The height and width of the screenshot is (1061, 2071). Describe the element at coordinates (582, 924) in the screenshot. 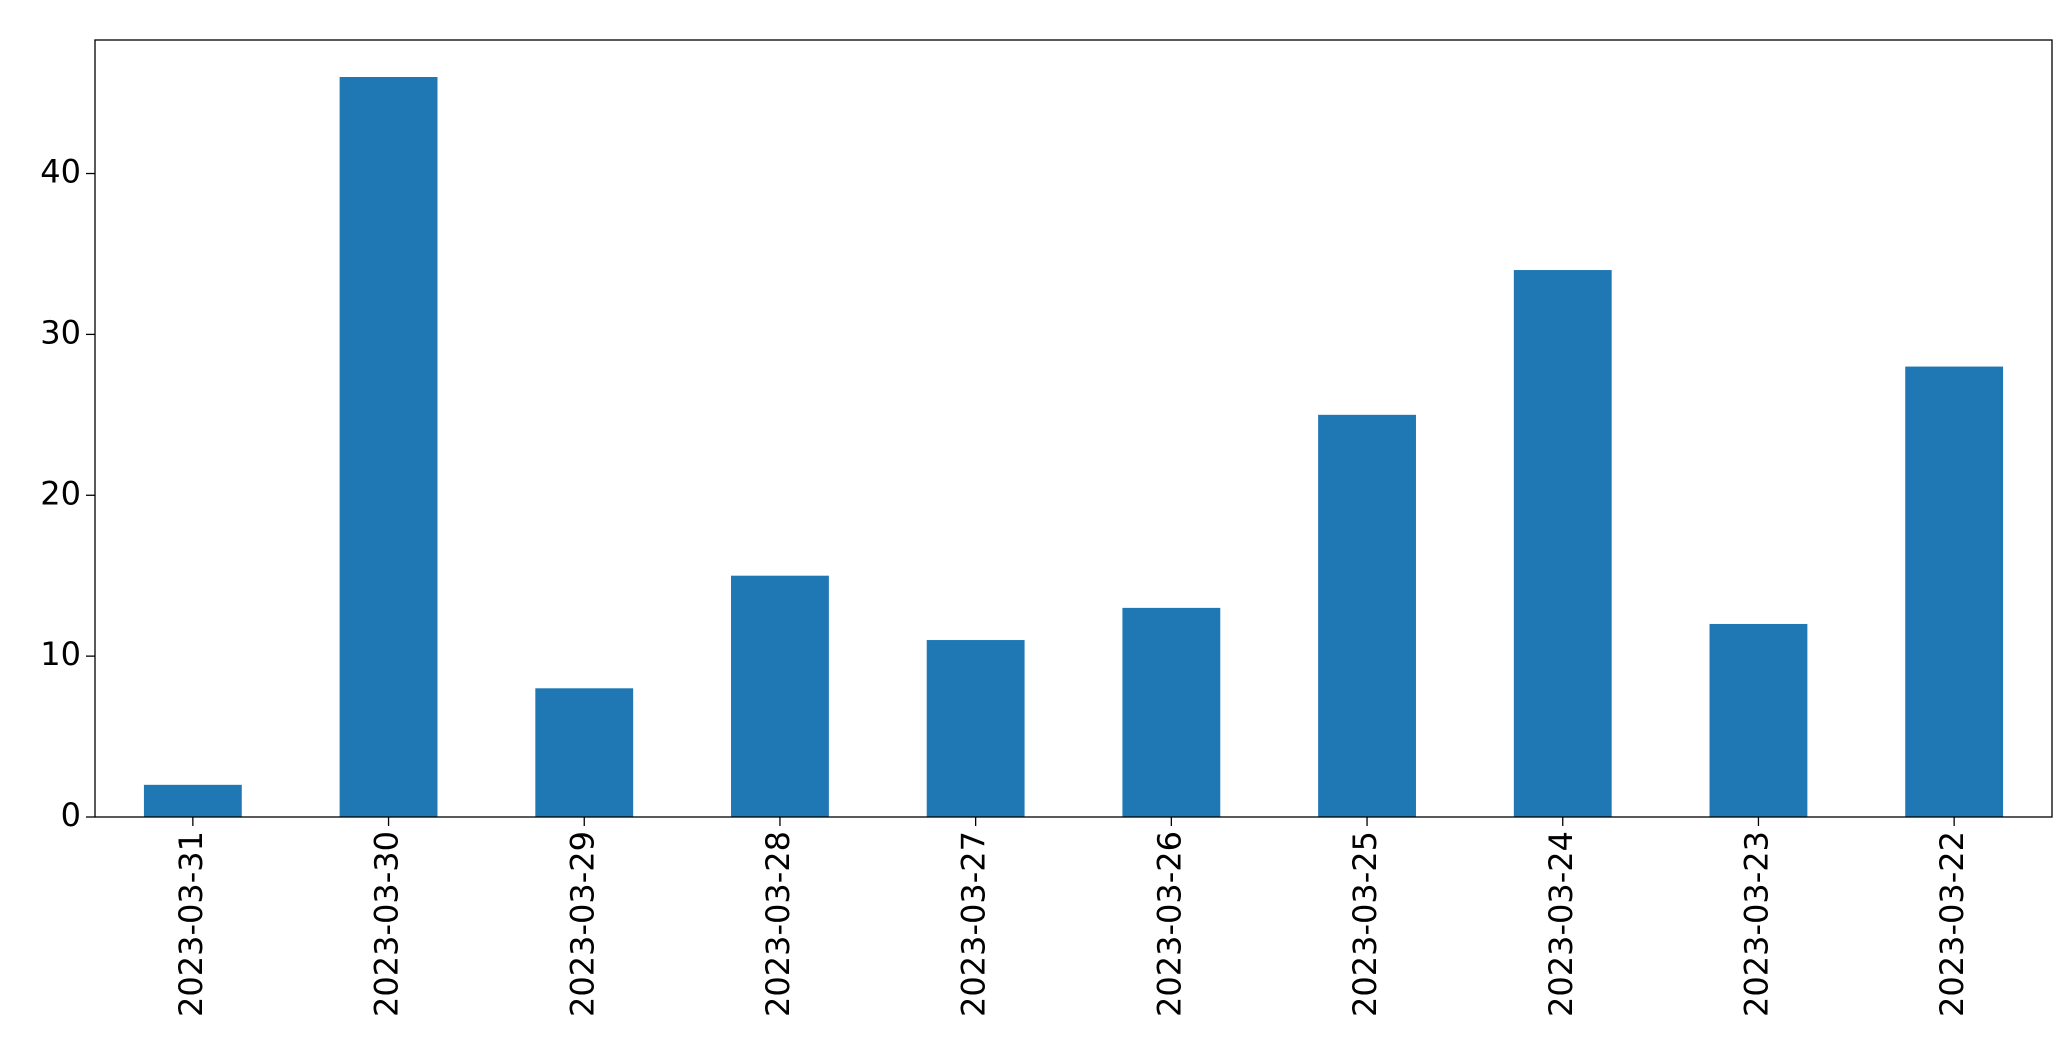

I see `x-tick-label: 2023-03-29` at that location.